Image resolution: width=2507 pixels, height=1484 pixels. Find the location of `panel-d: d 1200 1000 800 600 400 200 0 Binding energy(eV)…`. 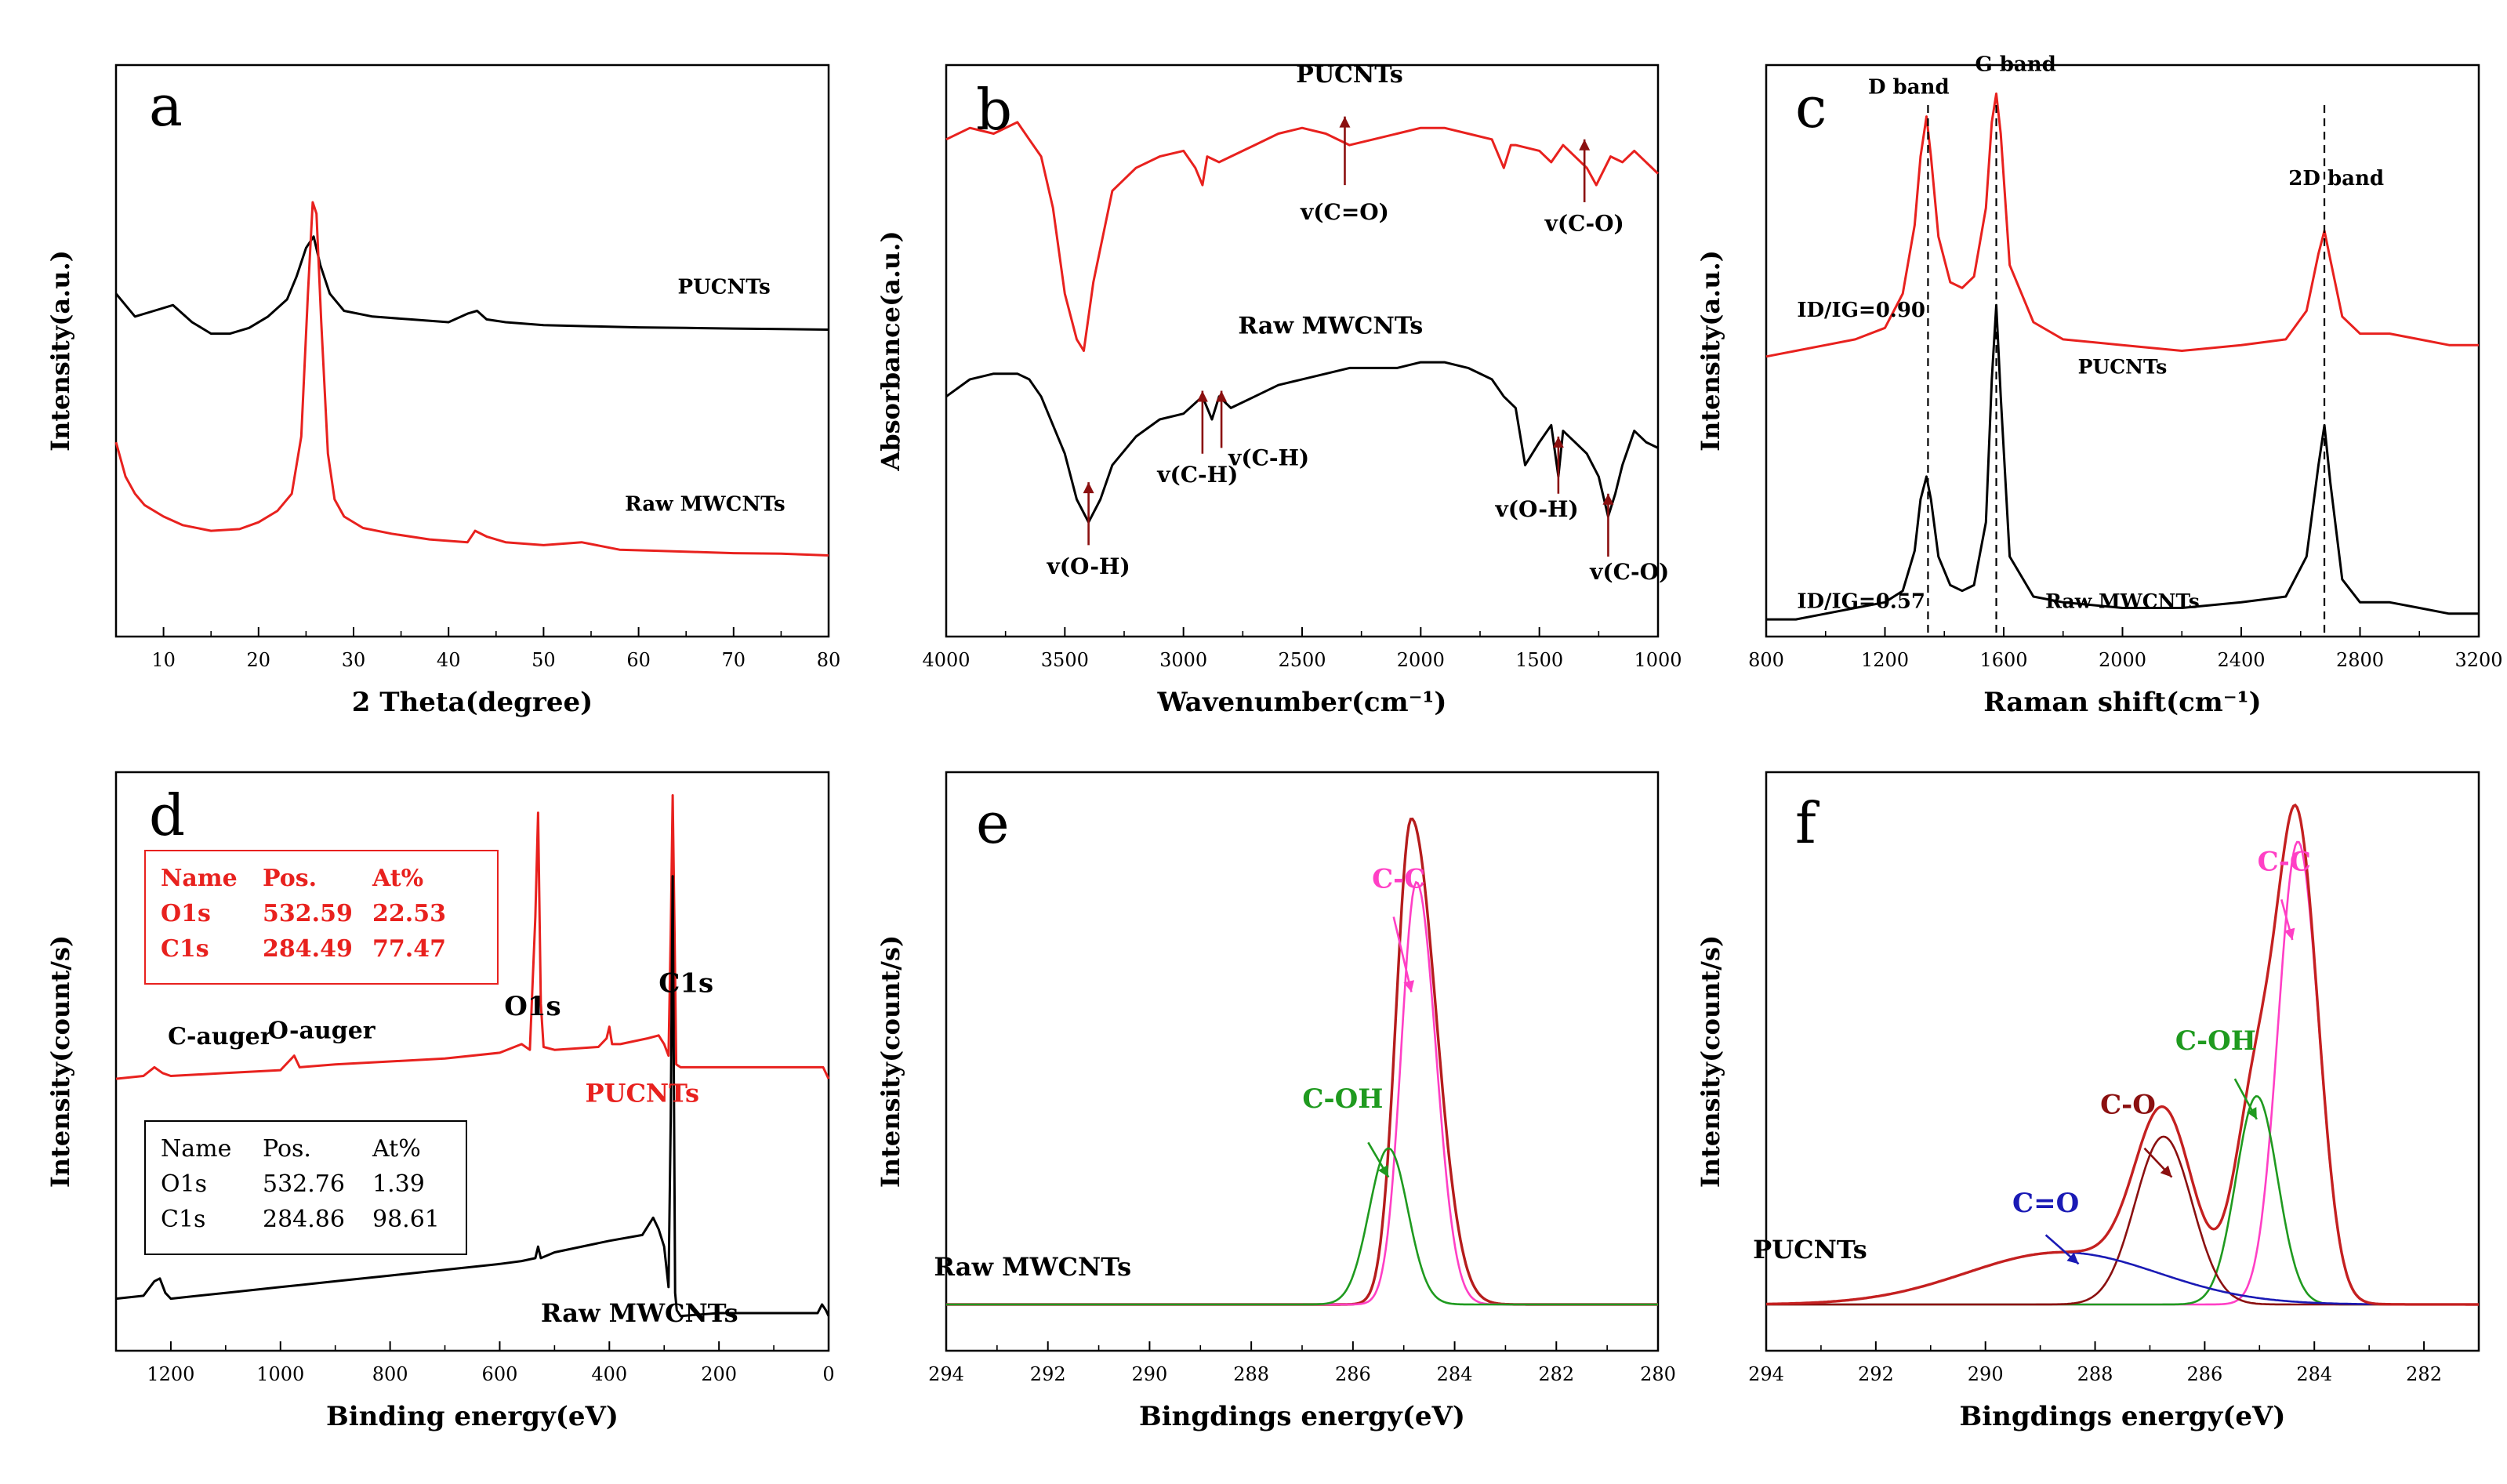

panel-d: d 1200 1000 800 600 400 200 0 Binding energy(eV)… is located at coordinates (440, 1101).